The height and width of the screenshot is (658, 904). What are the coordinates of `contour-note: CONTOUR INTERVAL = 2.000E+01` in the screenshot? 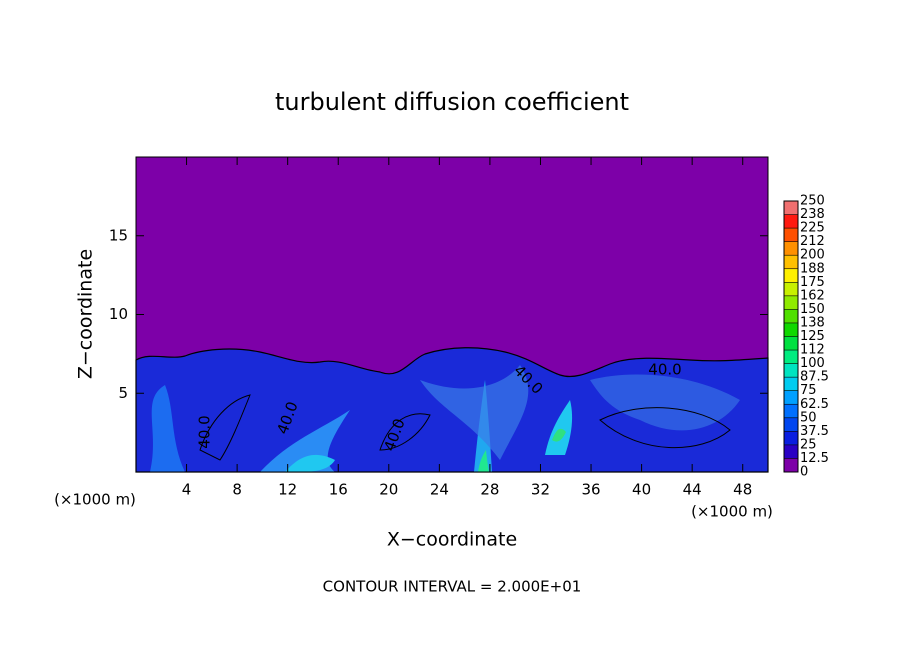 It's located at (452, 587).